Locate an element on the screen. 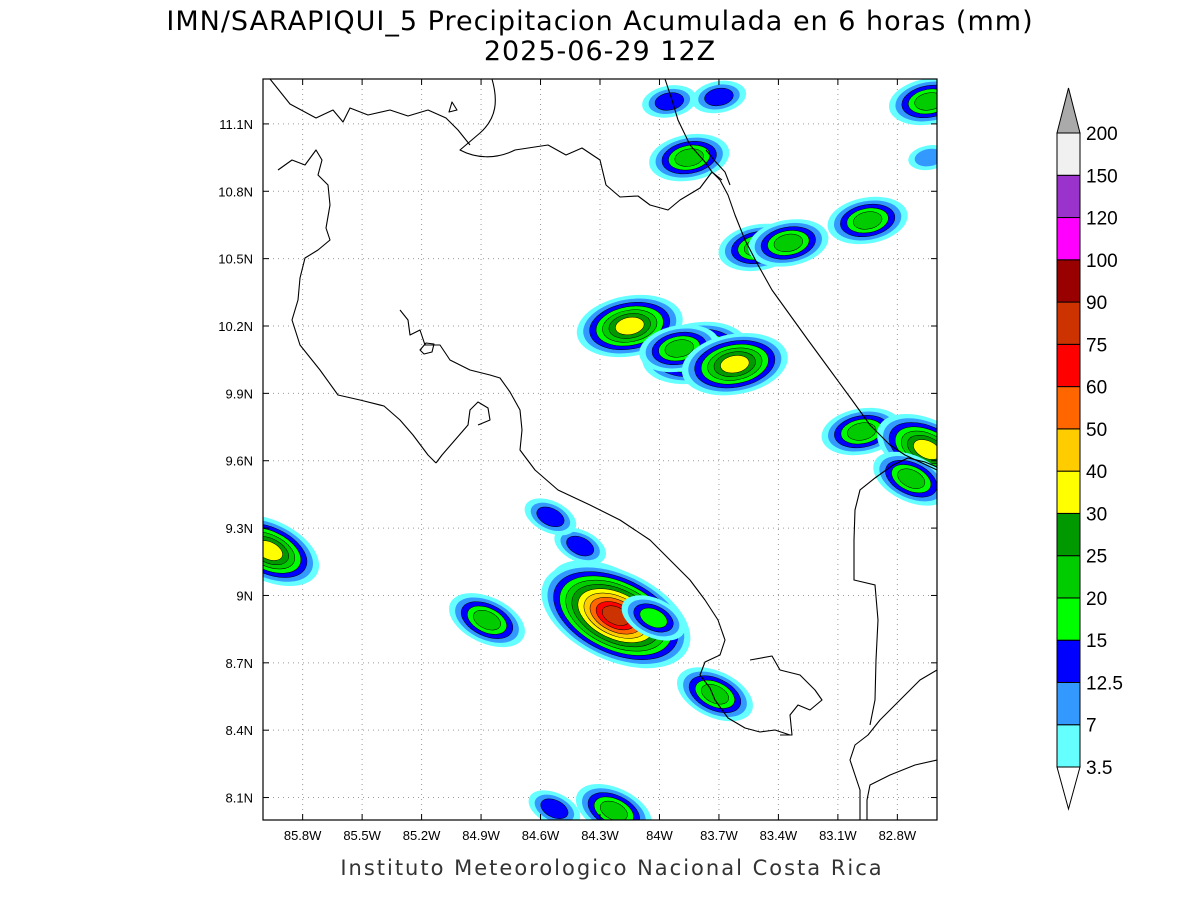 The image size is (1200, 900). lon-tick-label: 84W is located at coordinates (659, 835).